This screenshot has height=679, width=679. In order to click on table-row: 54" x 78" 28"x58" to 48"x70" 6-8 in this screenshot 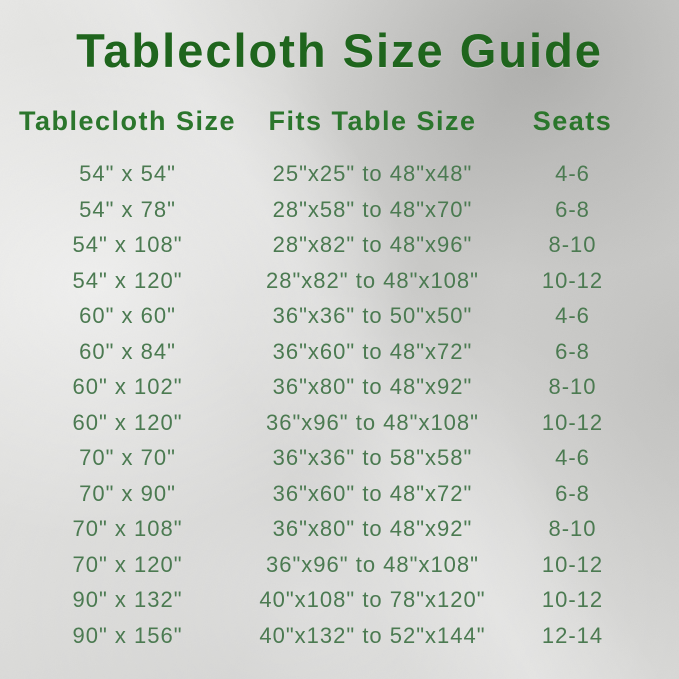, I will do `click(339, 210)`.